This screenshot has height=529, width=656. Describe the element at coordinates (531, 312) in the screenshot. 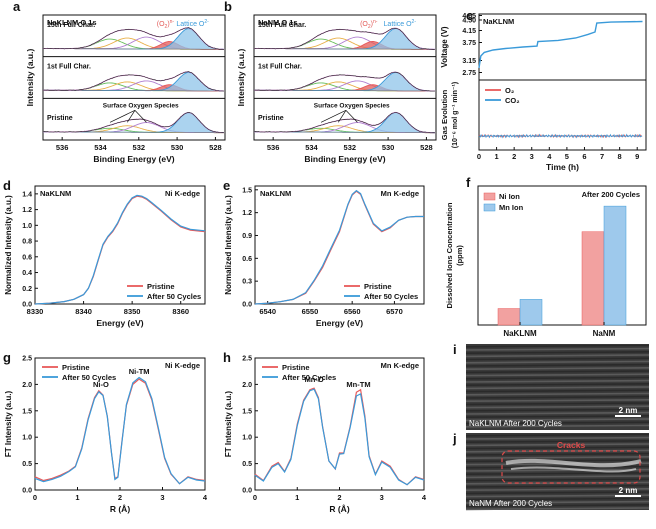

I see `bar-NaKLNM-mn` at that location.